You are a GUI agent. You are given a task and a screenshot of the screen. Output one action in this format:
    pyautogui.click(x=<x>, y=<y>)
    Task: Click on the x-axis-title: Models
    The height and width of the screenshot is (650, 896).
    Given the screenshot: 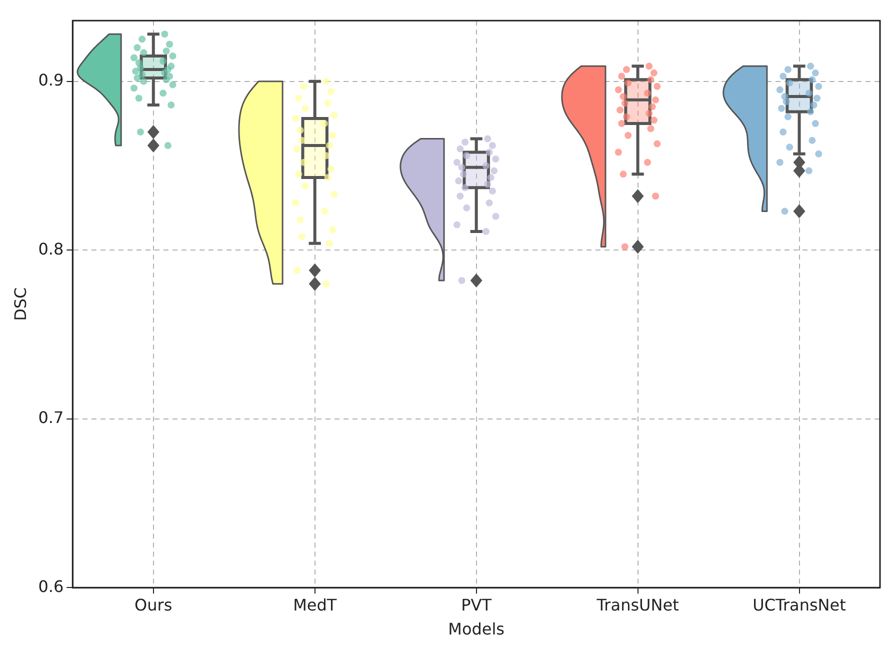 What is the action you would take?
    pyautogui.click(x=476, y=629)
    